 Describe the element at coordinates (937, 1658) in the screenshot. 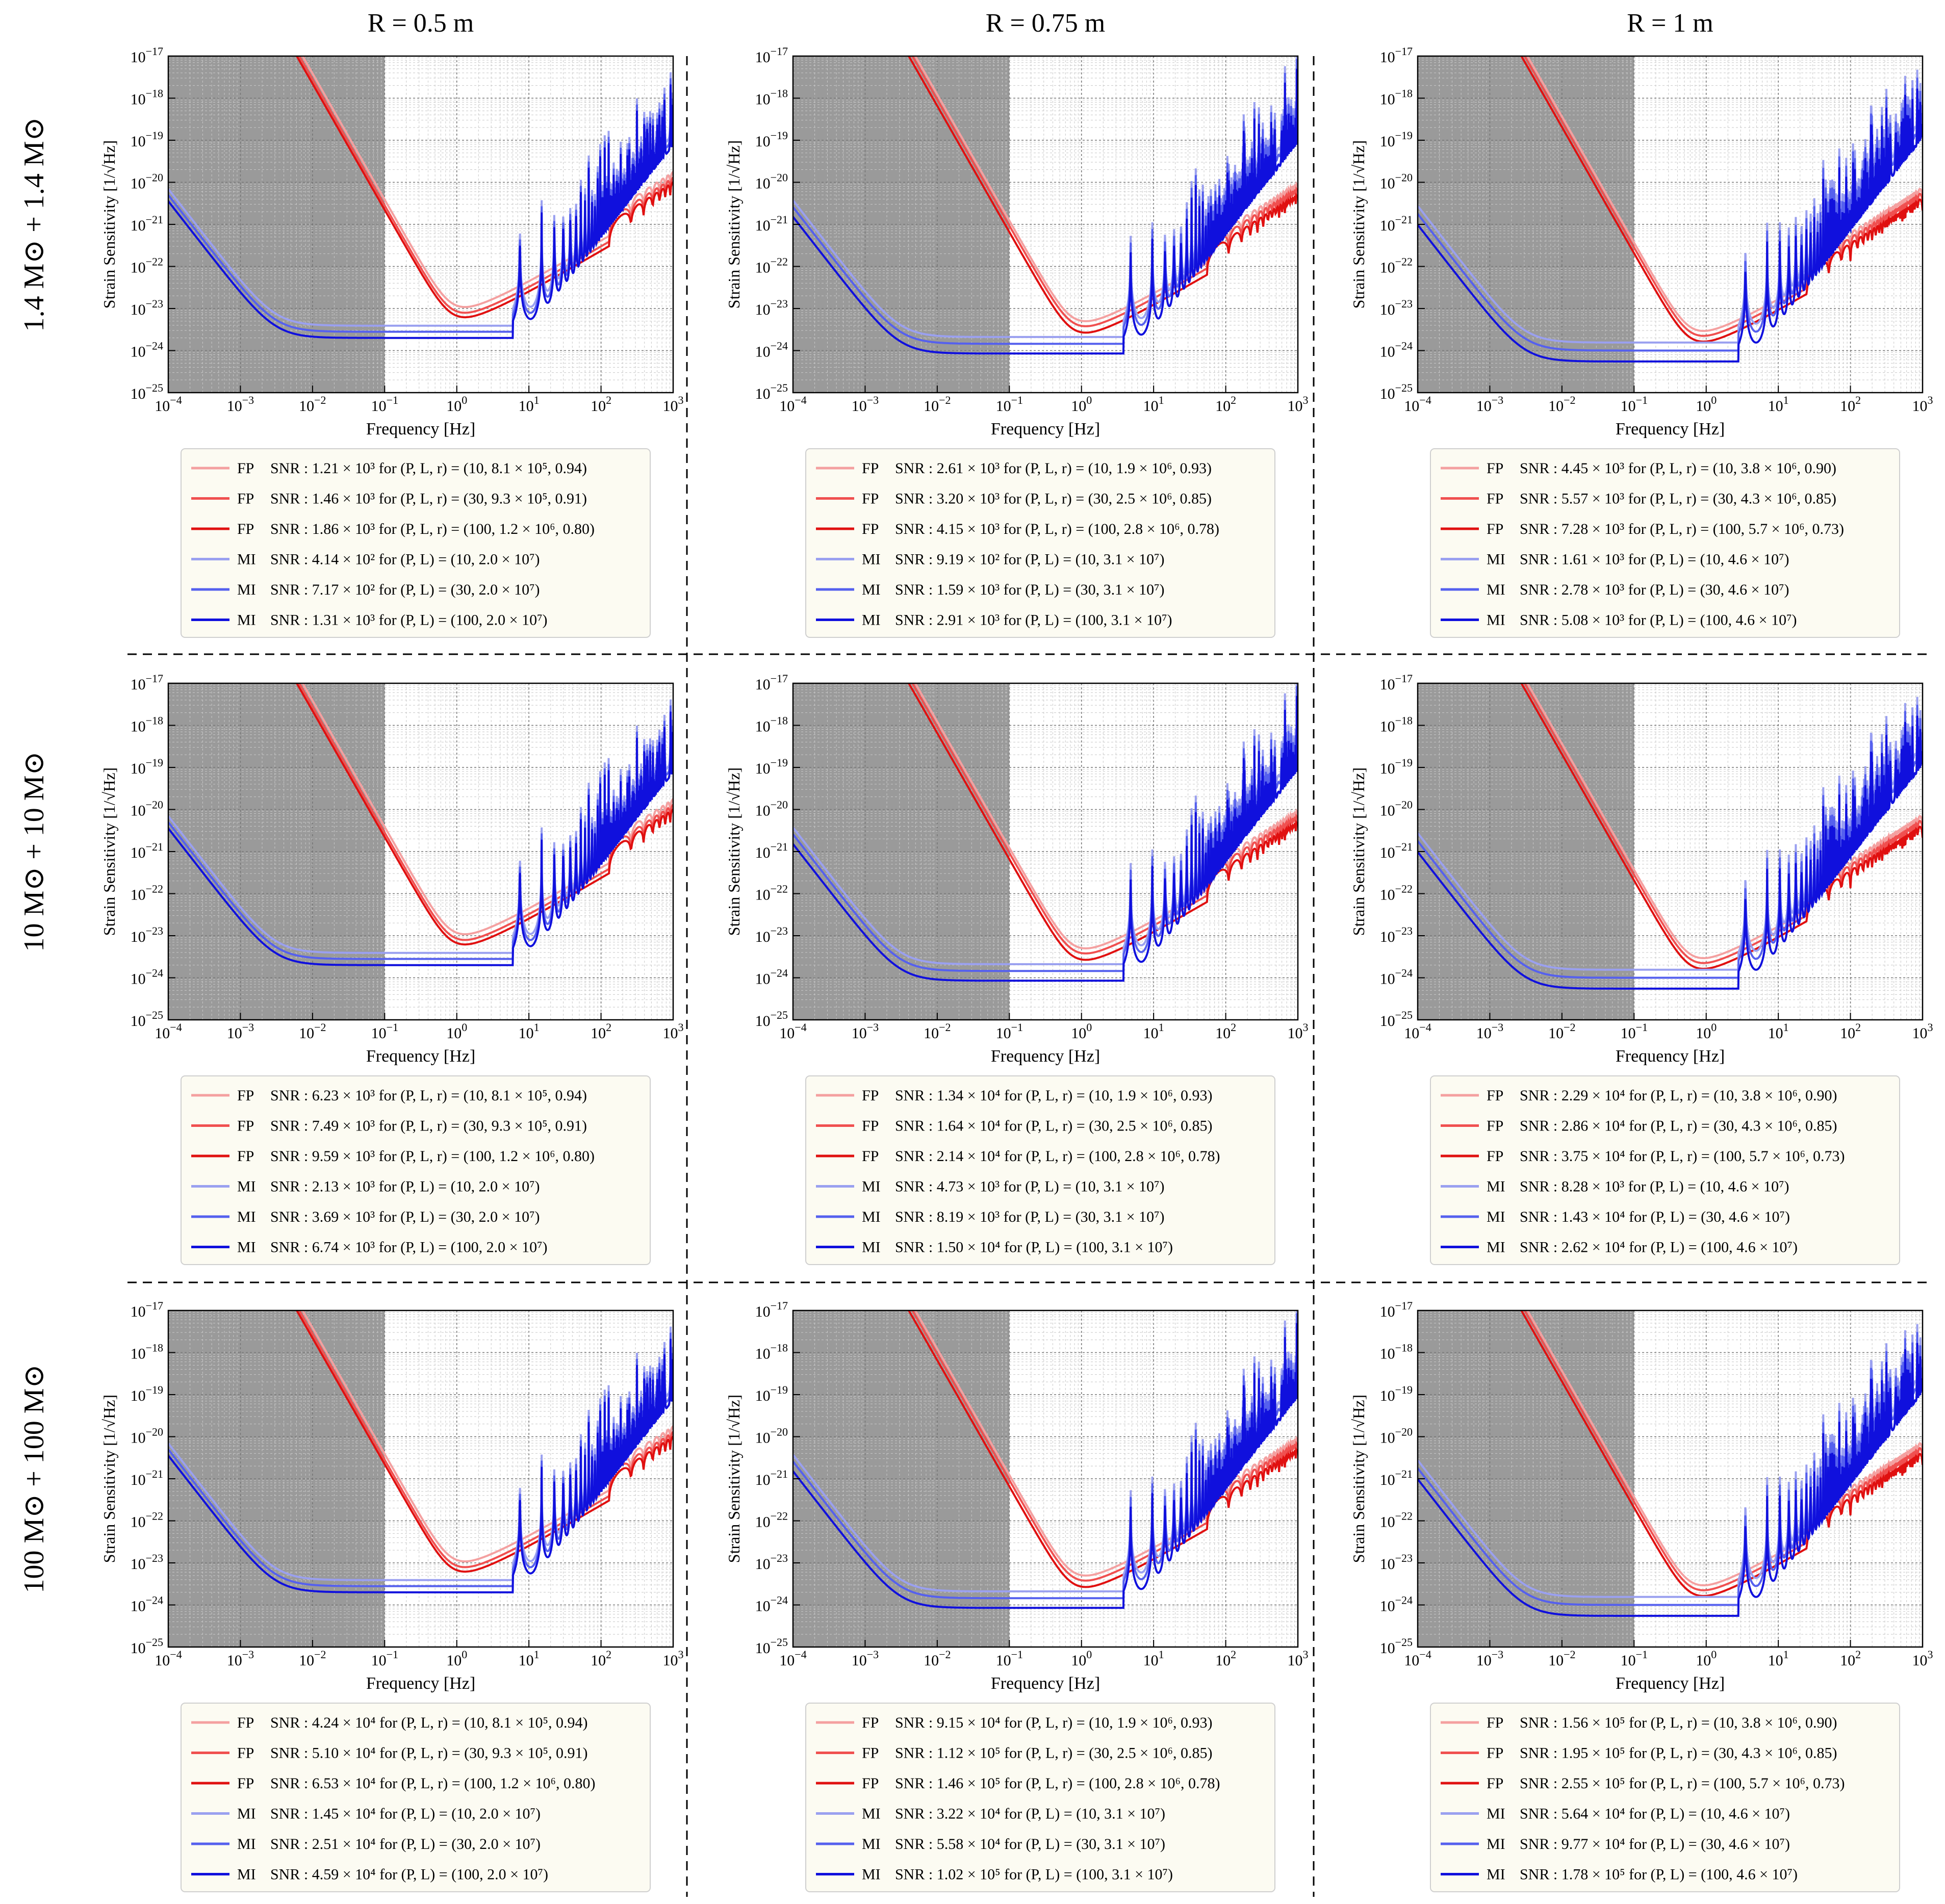

I see `x-tick-label: 10⁻²` at that location.